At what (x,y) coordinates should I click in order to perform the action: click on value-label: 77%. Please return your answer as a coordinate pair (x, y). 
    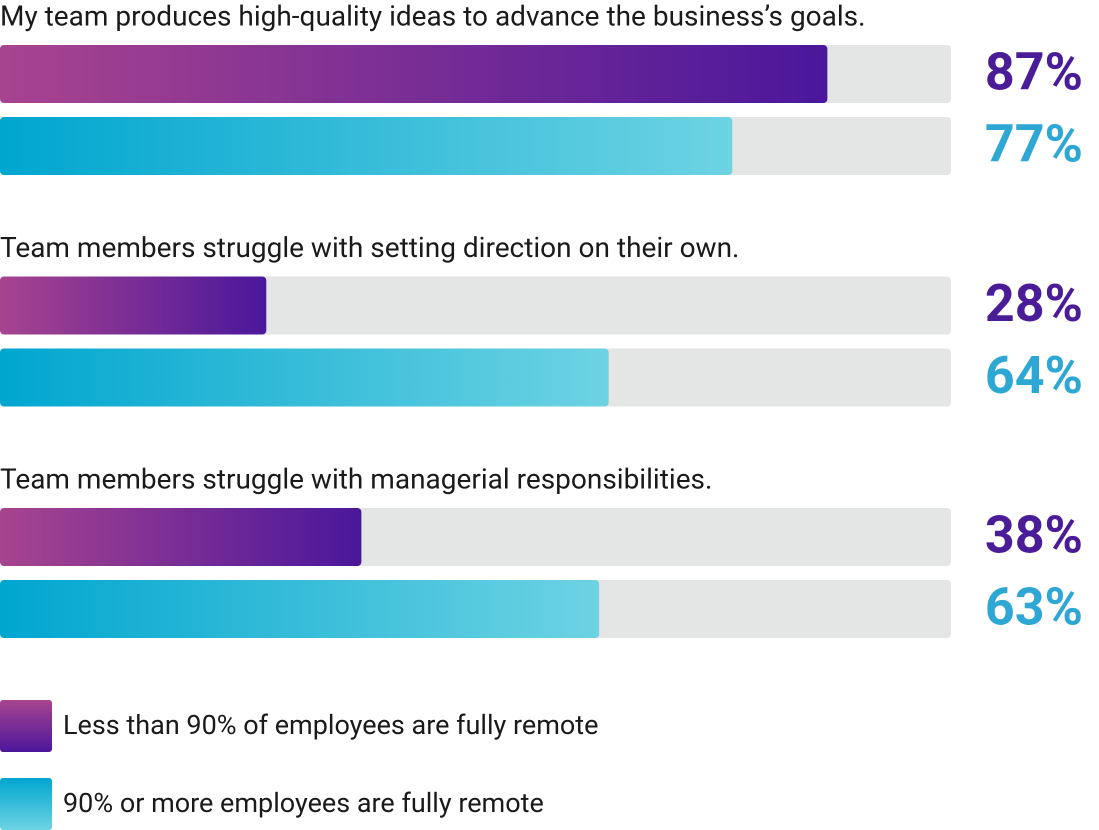
    Looking at the image, I should click on (1034, 144).